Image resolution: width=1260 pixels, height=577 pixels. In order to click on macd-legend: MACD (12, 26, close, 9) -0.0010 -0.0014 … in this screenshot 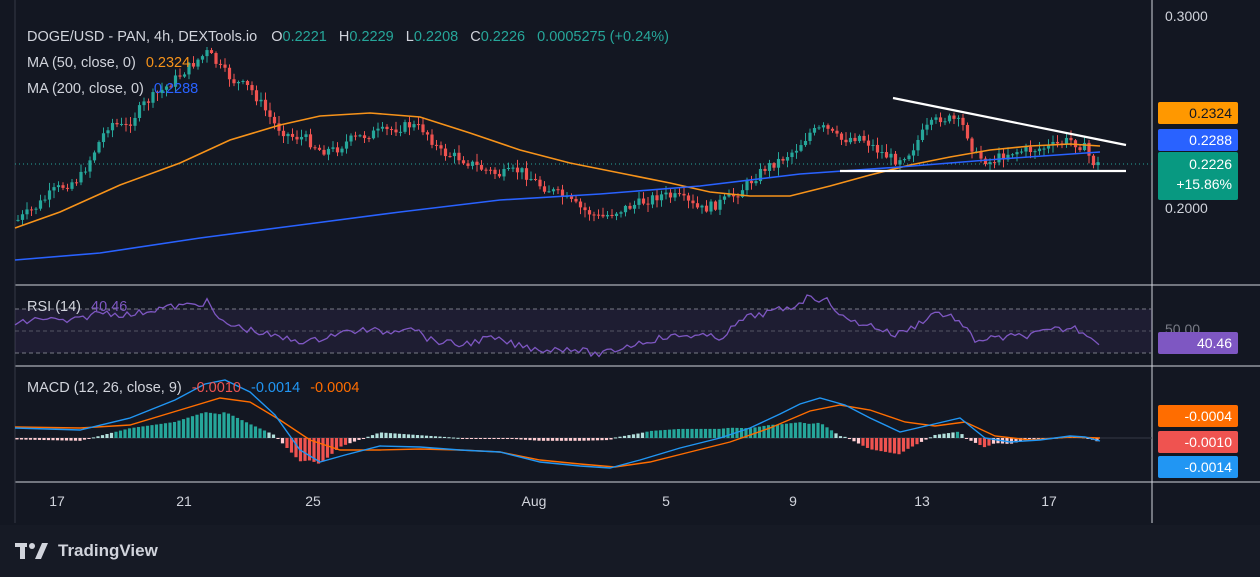, I will do `click(193, 388)`.